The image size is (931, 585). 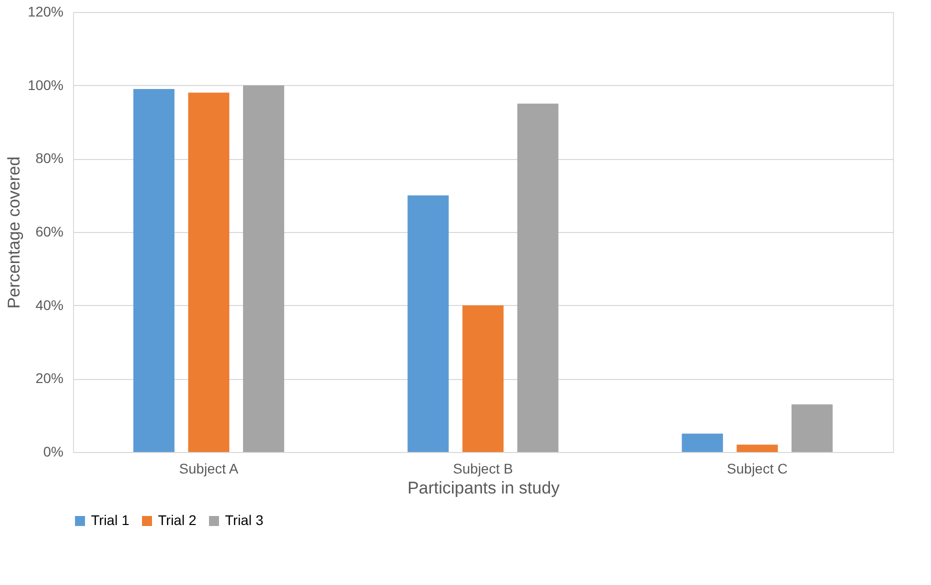 What do you see at coordinates (483, 488) in the screenshot?
I see `x-axis-title: Participants in study` at bounding box center [483, 488].